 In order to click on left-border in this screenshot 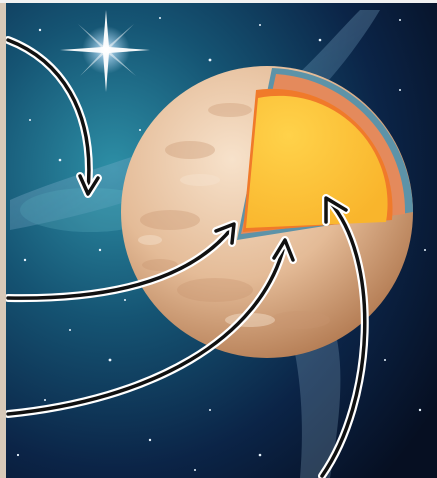, I will do `click(3, 239)`.